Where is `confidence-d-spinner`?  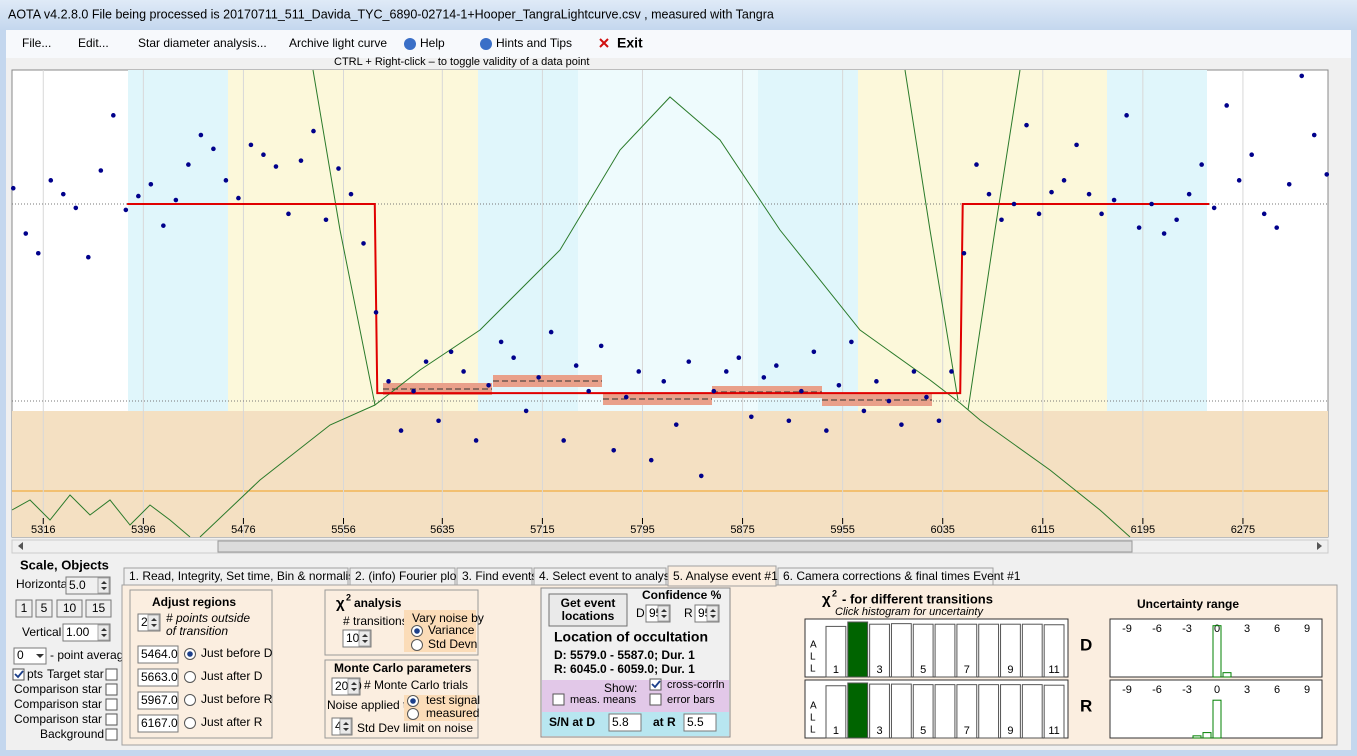
confidence-d-spinner is located at coordinates (663, 613).